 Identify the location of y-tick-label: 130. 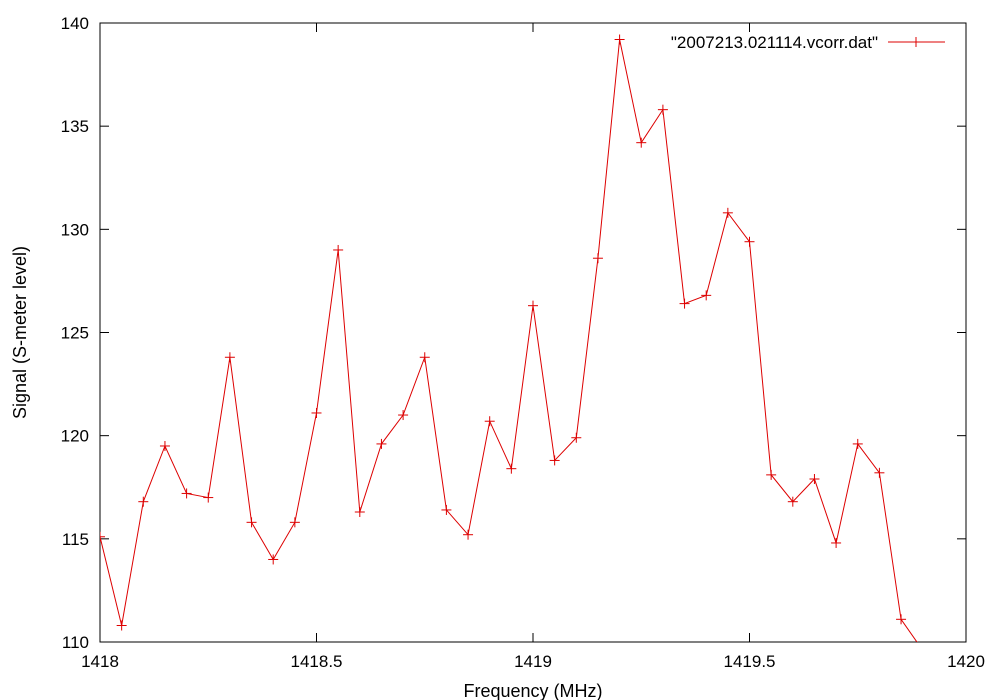
(75, 229).